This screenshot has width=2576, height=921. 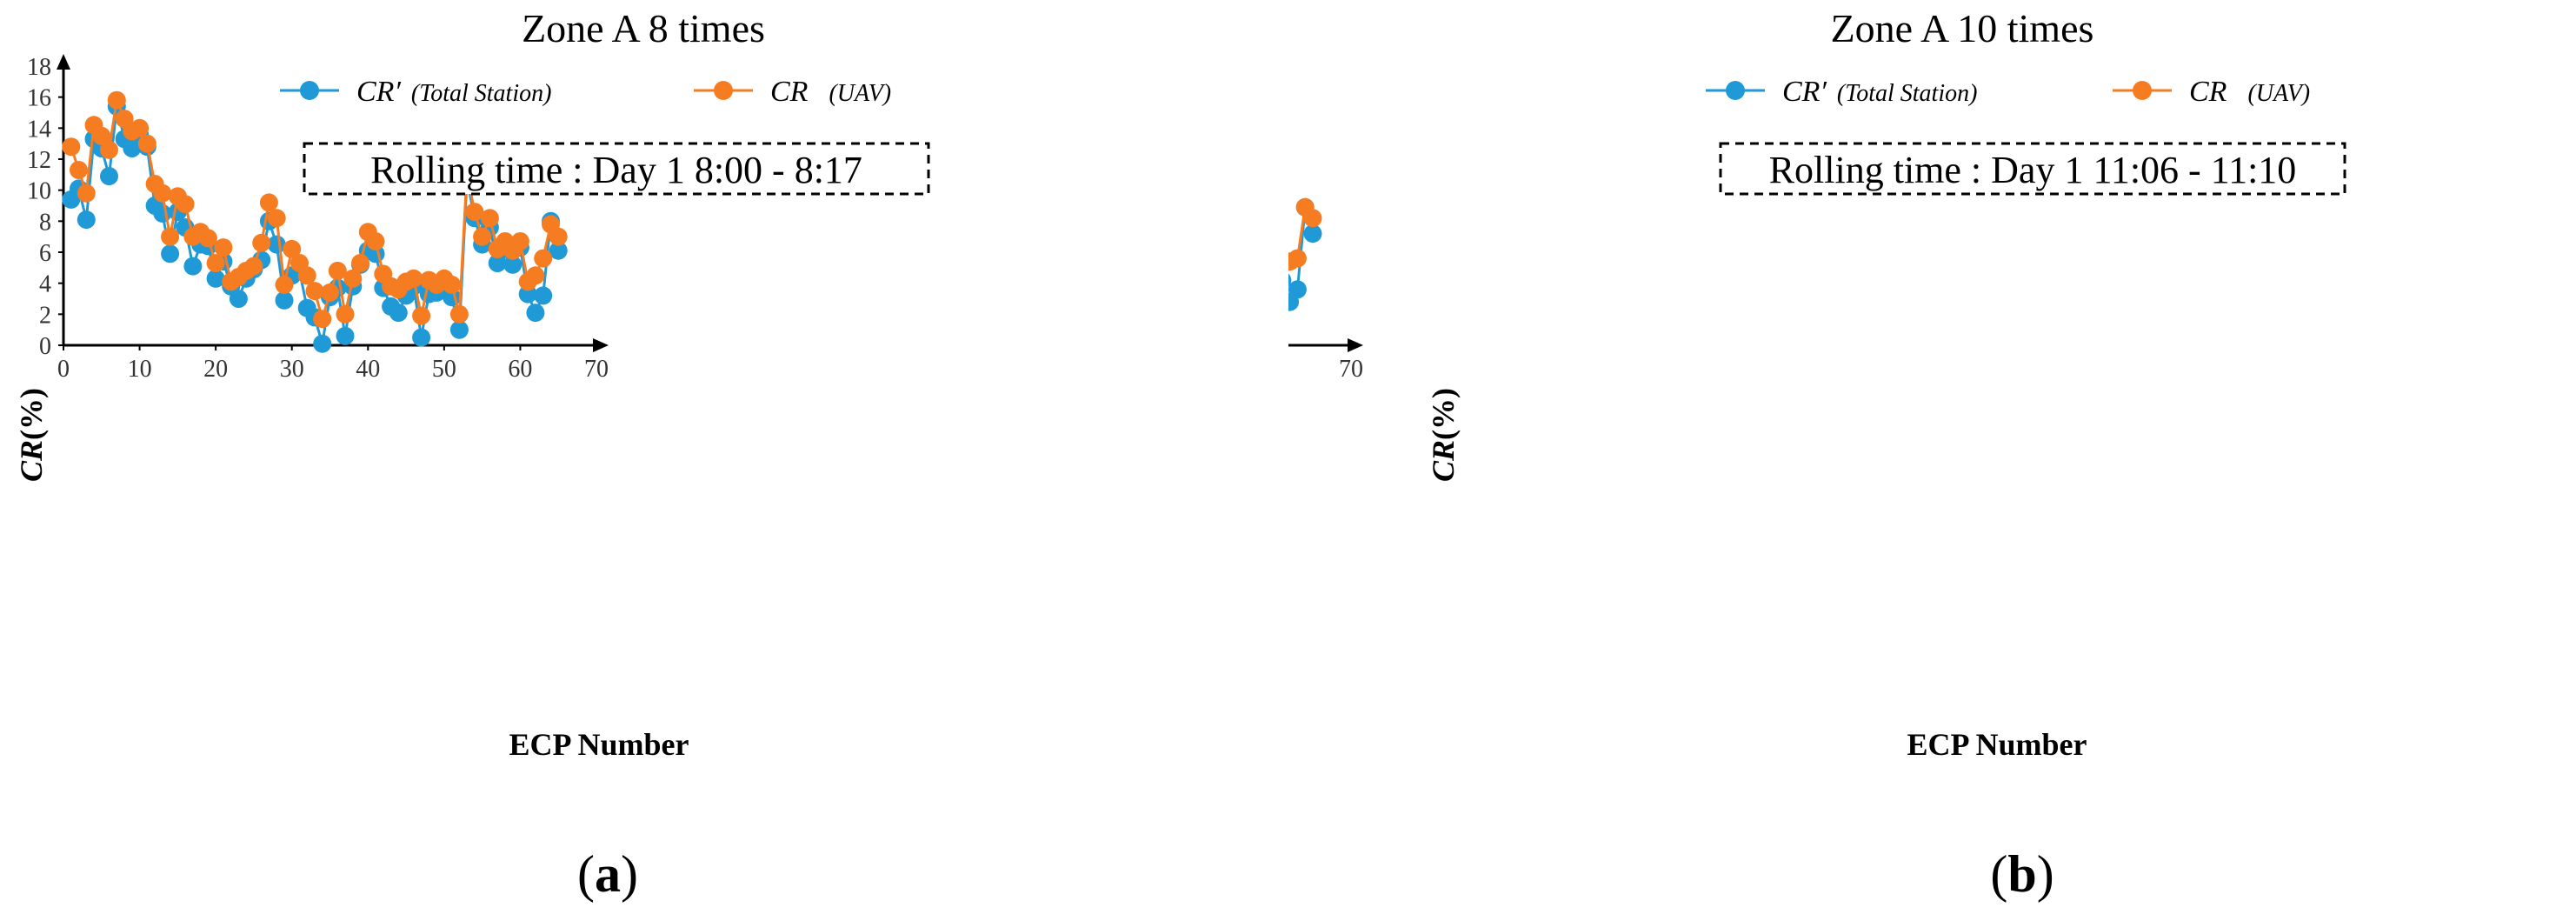 What do you see at coordinates (1962, 28) in the screenshot?
I see `chart-title: Zone A 10 times` at bounding box center [1962, 28].